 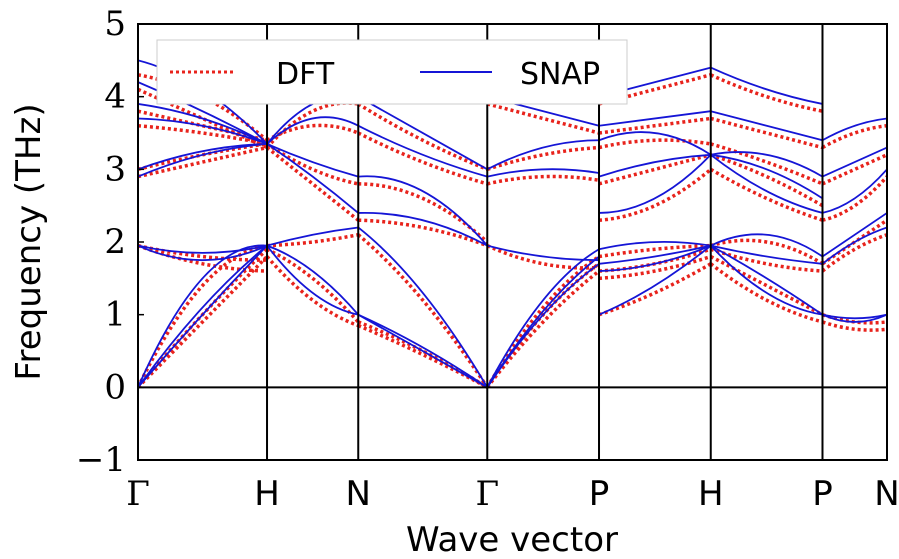 I want to click on y-tick-label: 5, so click(x=115, y=24).